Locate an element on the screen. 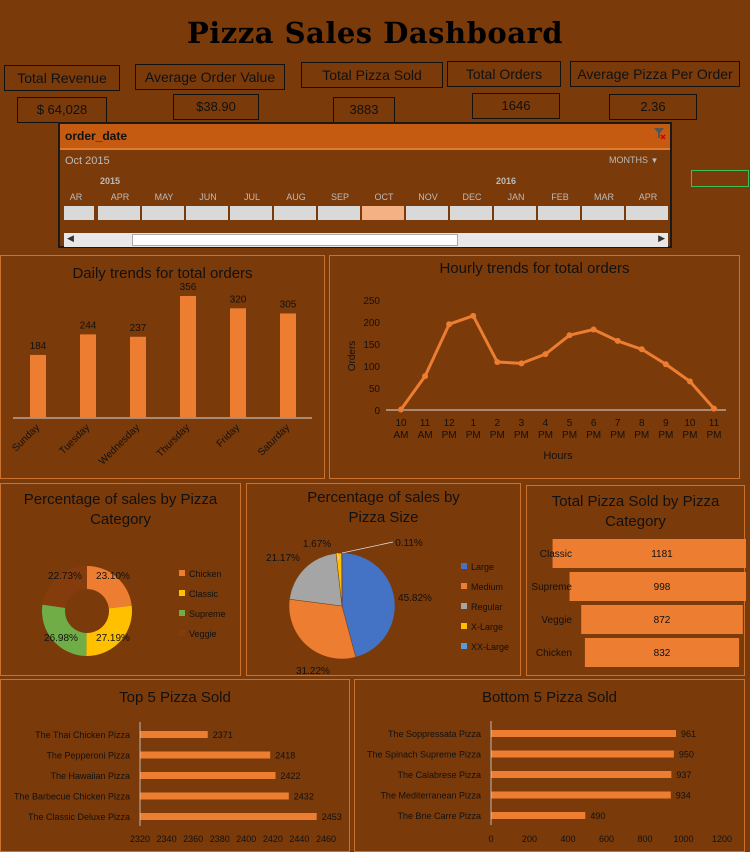 This screenshot has height=852, width=750. kpi-value-pizza-sold: 3883 is located at coordinates (364, 110).